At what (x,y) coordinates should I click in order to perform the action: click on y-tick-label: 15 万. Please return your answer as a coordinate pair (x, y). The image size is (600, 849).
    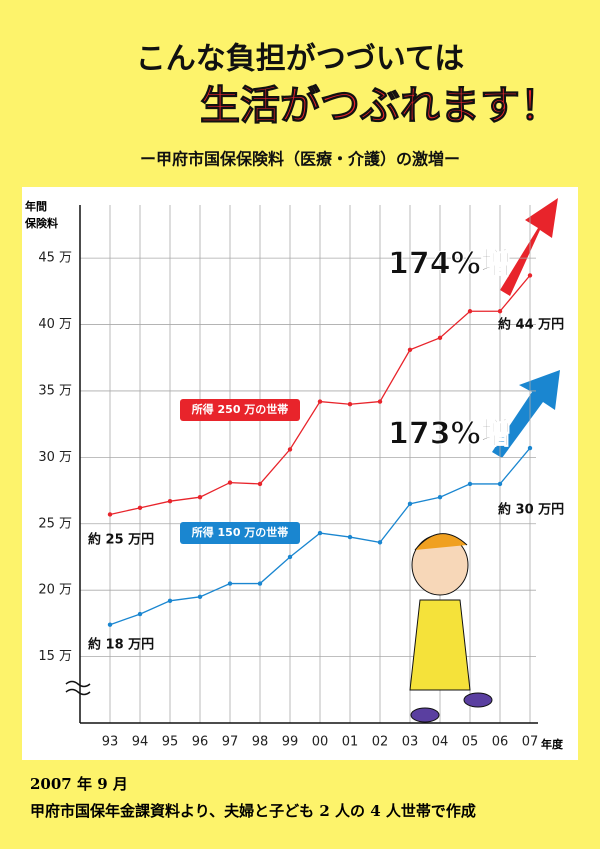
    Looking at the image, I should click on (55, 656).